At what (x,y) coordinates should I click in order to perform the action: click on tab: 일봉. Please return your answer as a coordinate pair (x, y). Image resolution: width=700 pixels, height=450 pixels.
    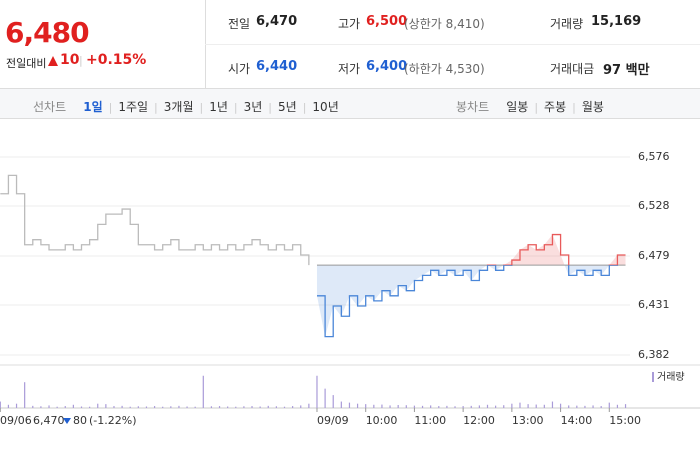
    Looking at the image, I should click on (517, 107).